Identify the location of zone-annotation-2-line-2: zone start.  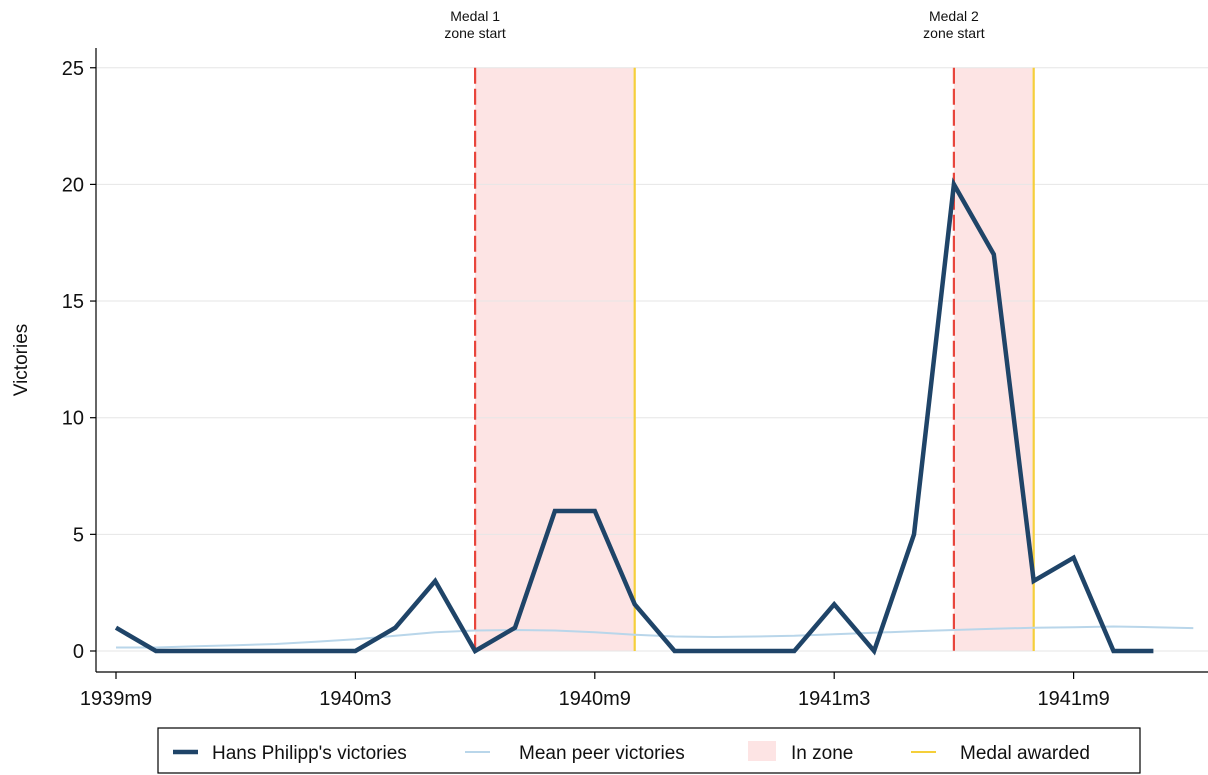
(954, 33).